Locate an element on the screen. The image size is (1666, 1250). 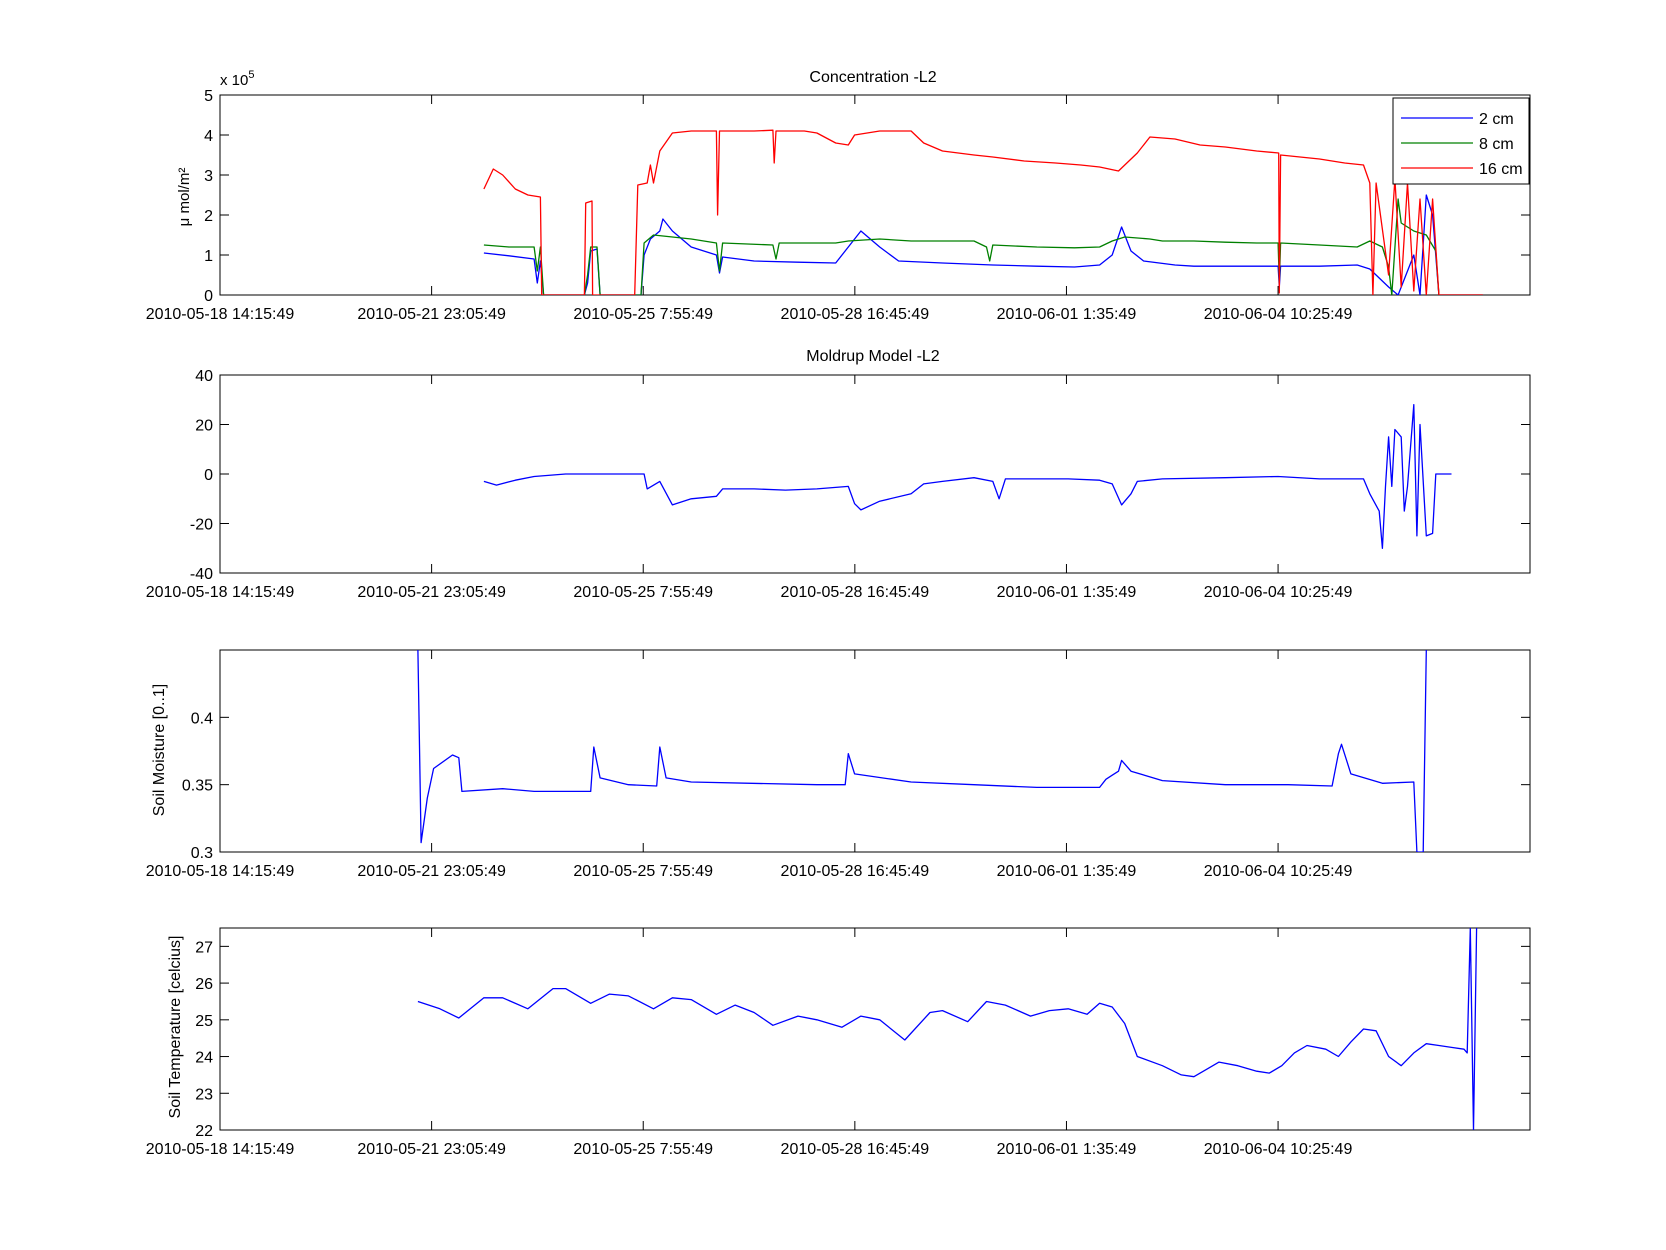
moldrup-x-tick-label: 2010-06-01 1:35:49 is located at coordinates (1067, 592).